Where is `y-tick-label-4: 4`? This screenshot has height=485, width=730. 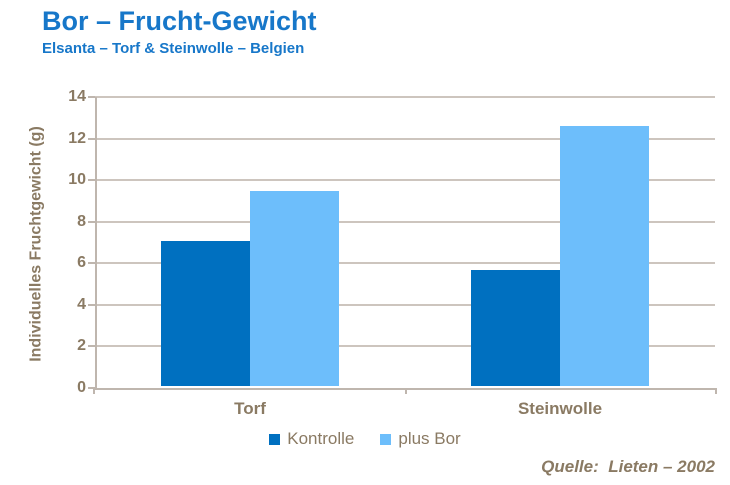 y-tick-label-4: 4 is located at coordinates (81, 304).